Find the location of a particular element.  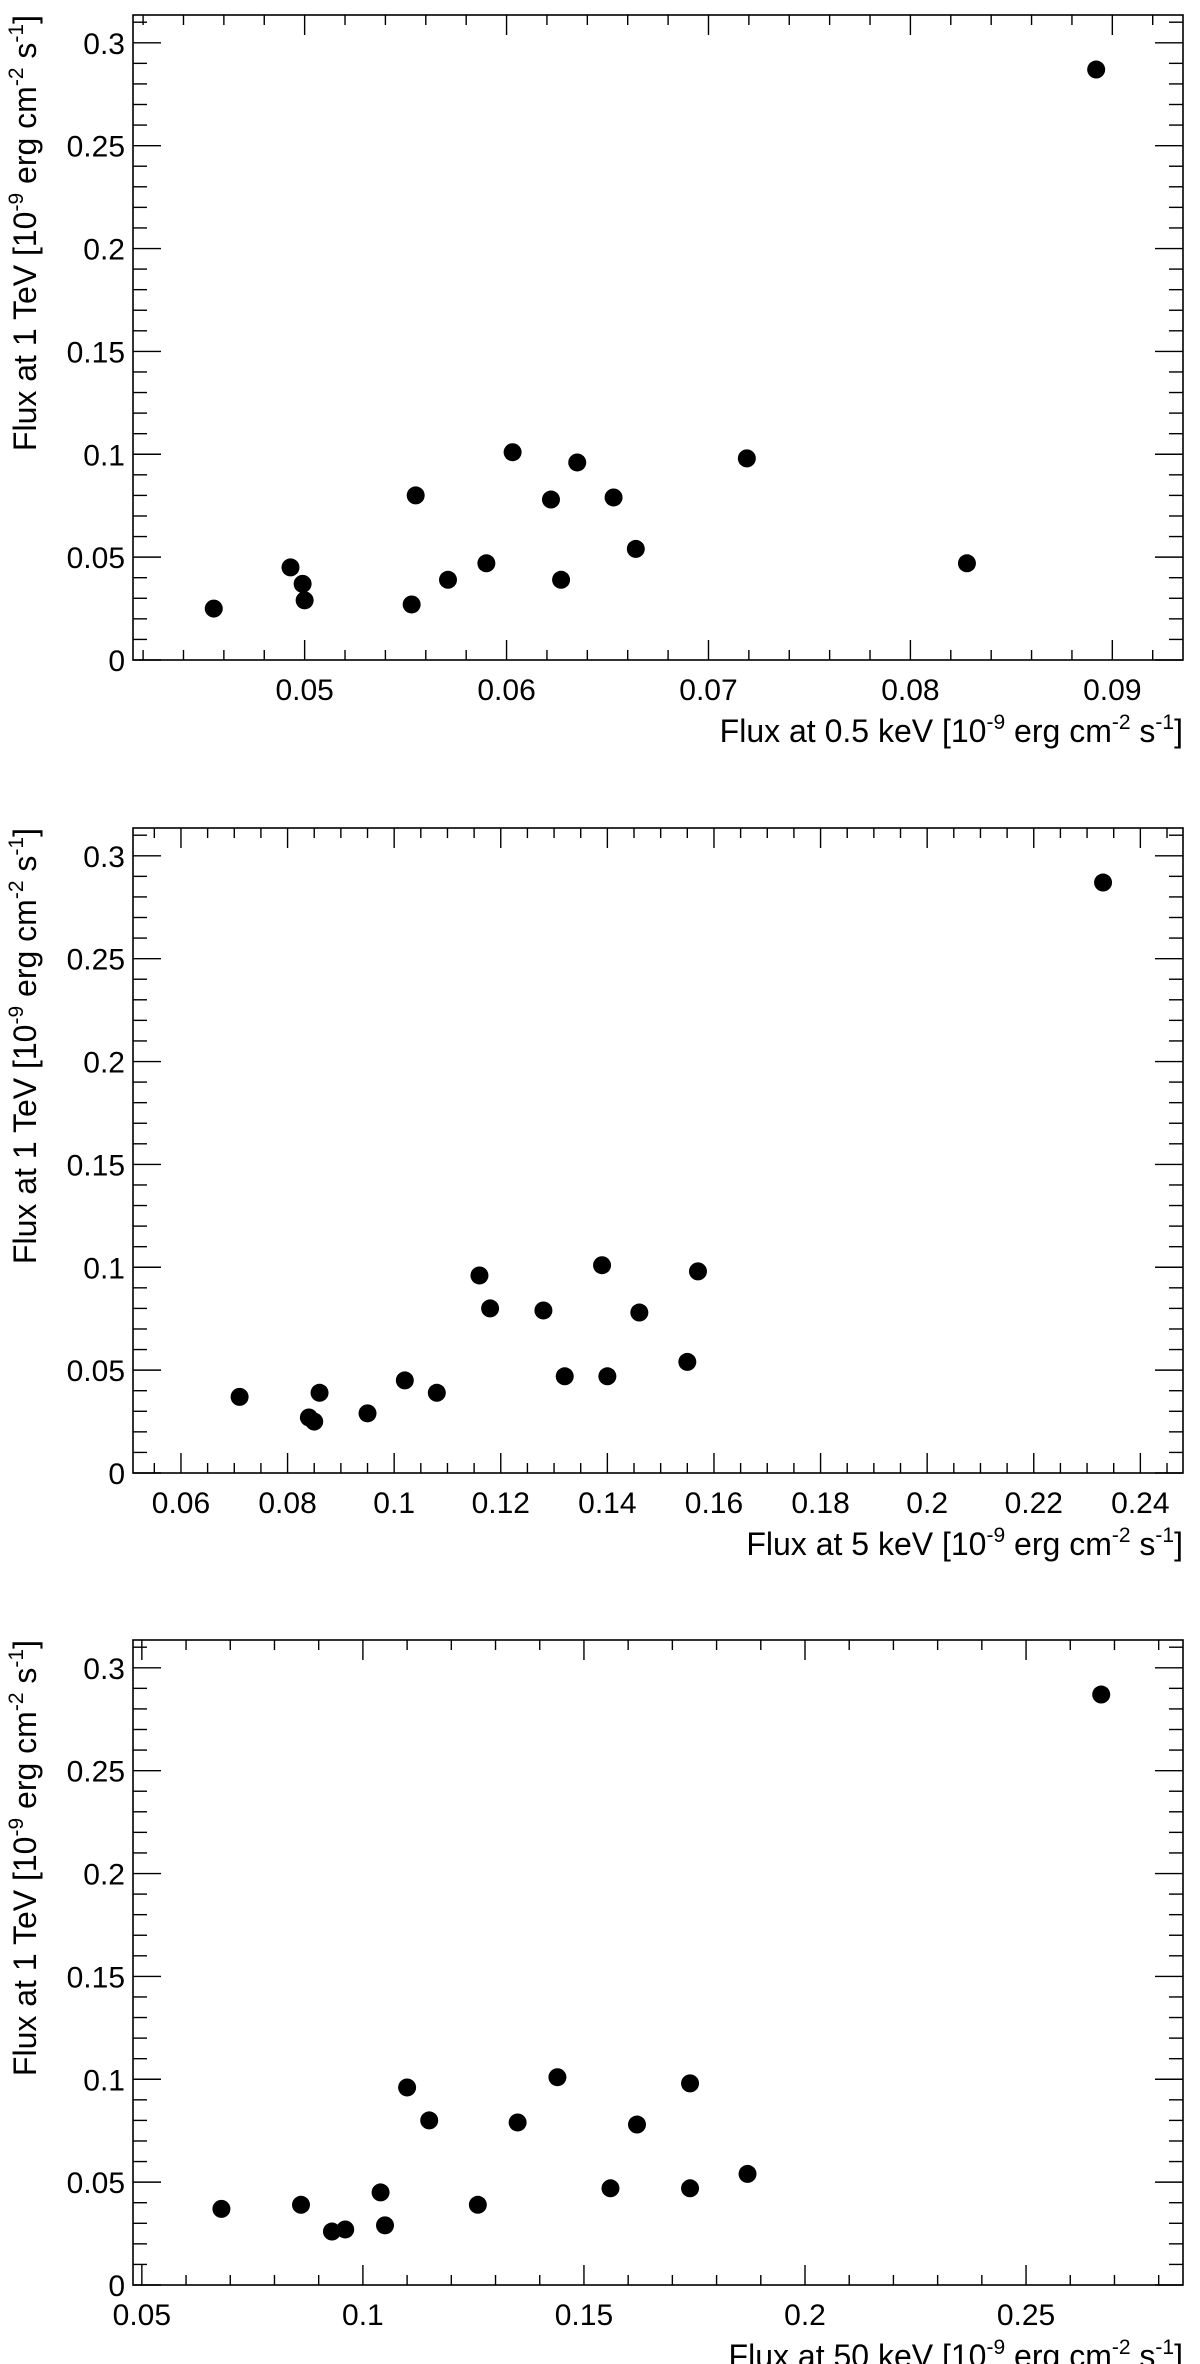

x-tick-label: 0.07 is located at coordinates (708, 690).